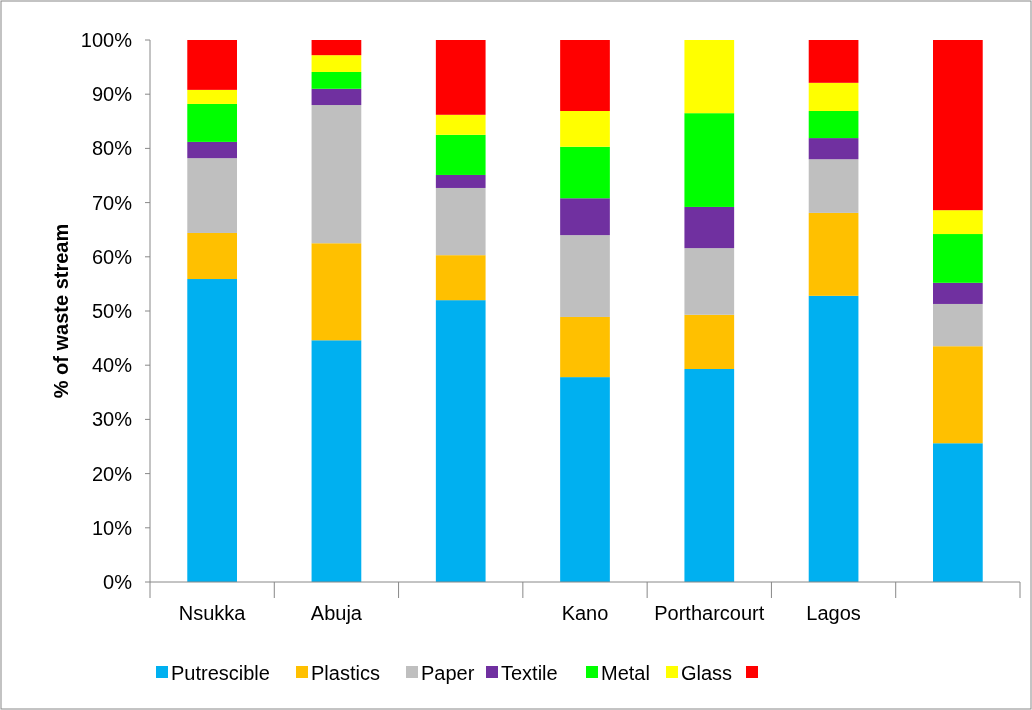 This screenshot has height=710, width=1032. Describe the element at coordinates (707, 673) in the screenshot. I see `legend-label: Glass` at that location.